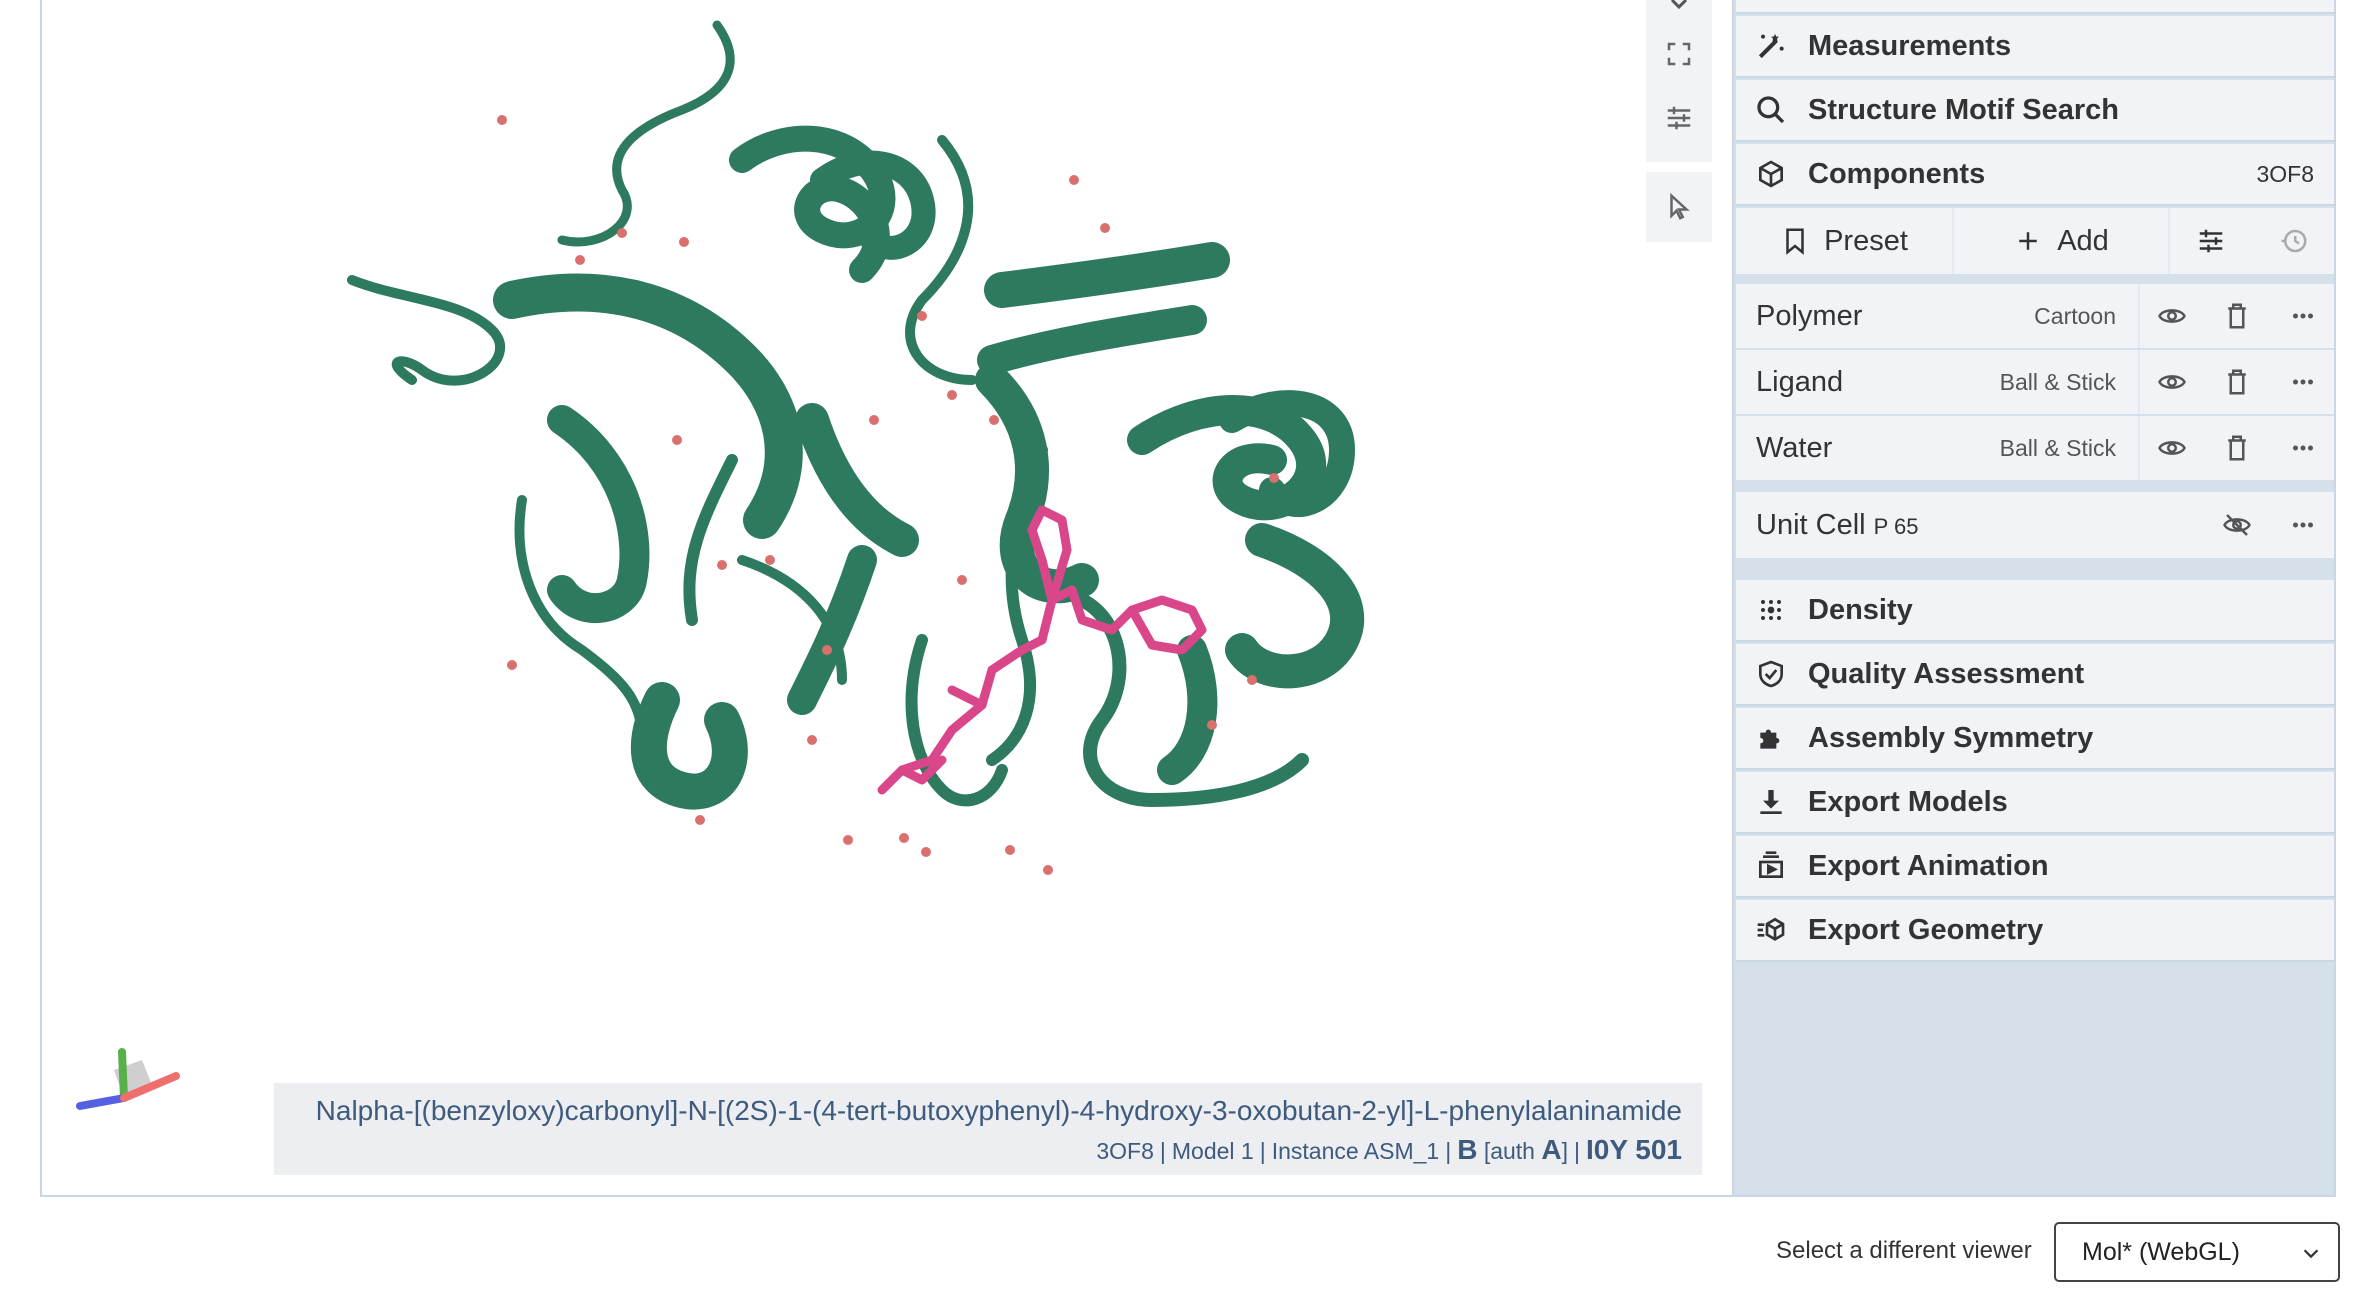  I want to click on viewport-controls-group, so click(1679, 11).